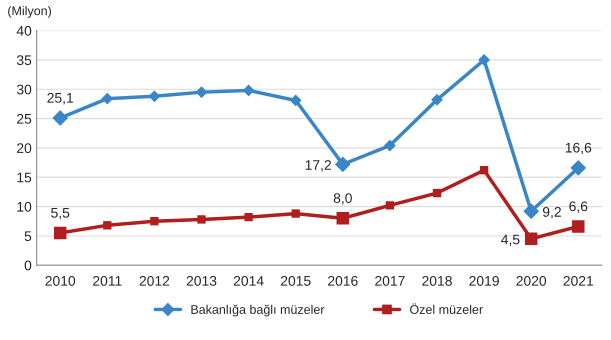 The height and width of the screenshot is (340, 611). I want to click on x-tick-label: 2020, so click(531, 281).